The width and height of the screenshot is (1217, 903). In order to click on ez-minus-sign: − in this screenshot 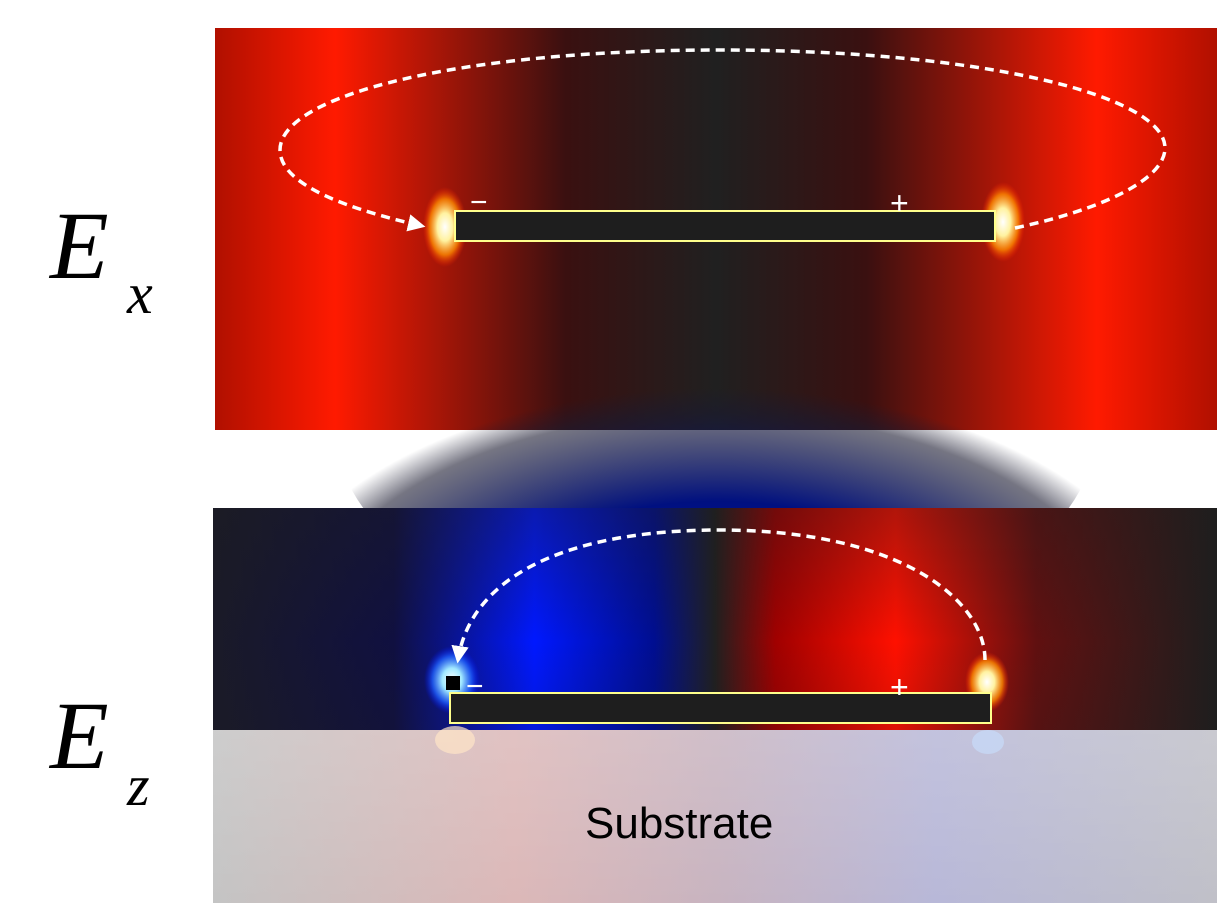, I will do `click(475, 686)`.